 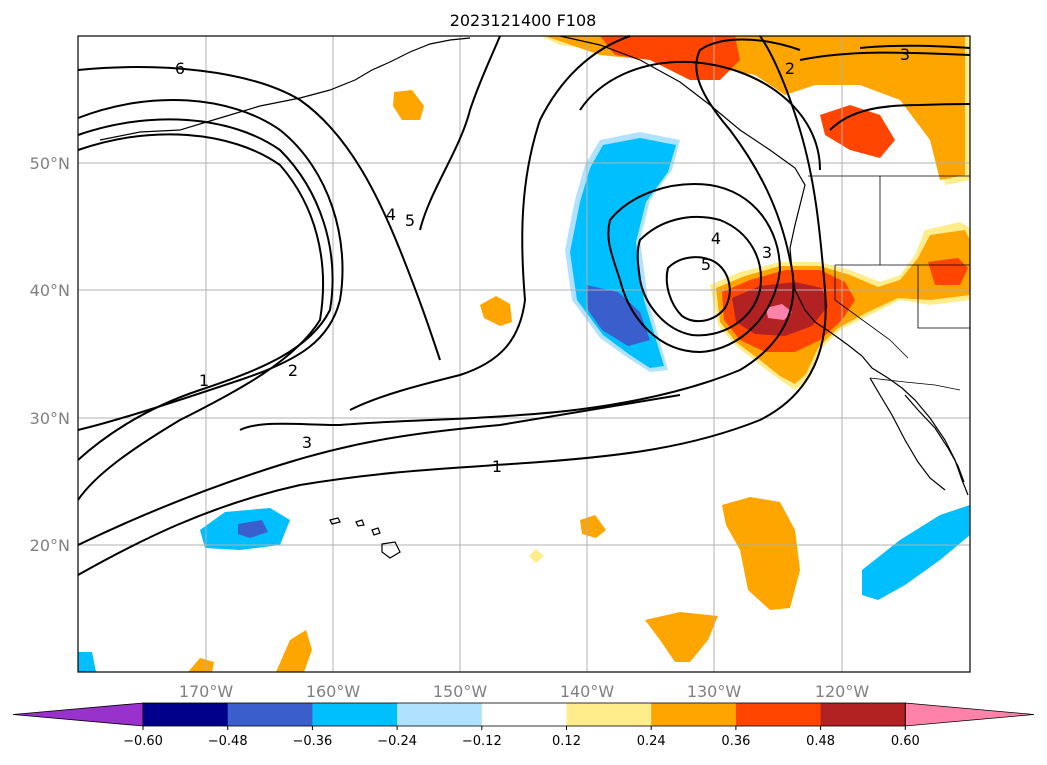 I want to click on us-mexico-border, so click(x=915, y=384).